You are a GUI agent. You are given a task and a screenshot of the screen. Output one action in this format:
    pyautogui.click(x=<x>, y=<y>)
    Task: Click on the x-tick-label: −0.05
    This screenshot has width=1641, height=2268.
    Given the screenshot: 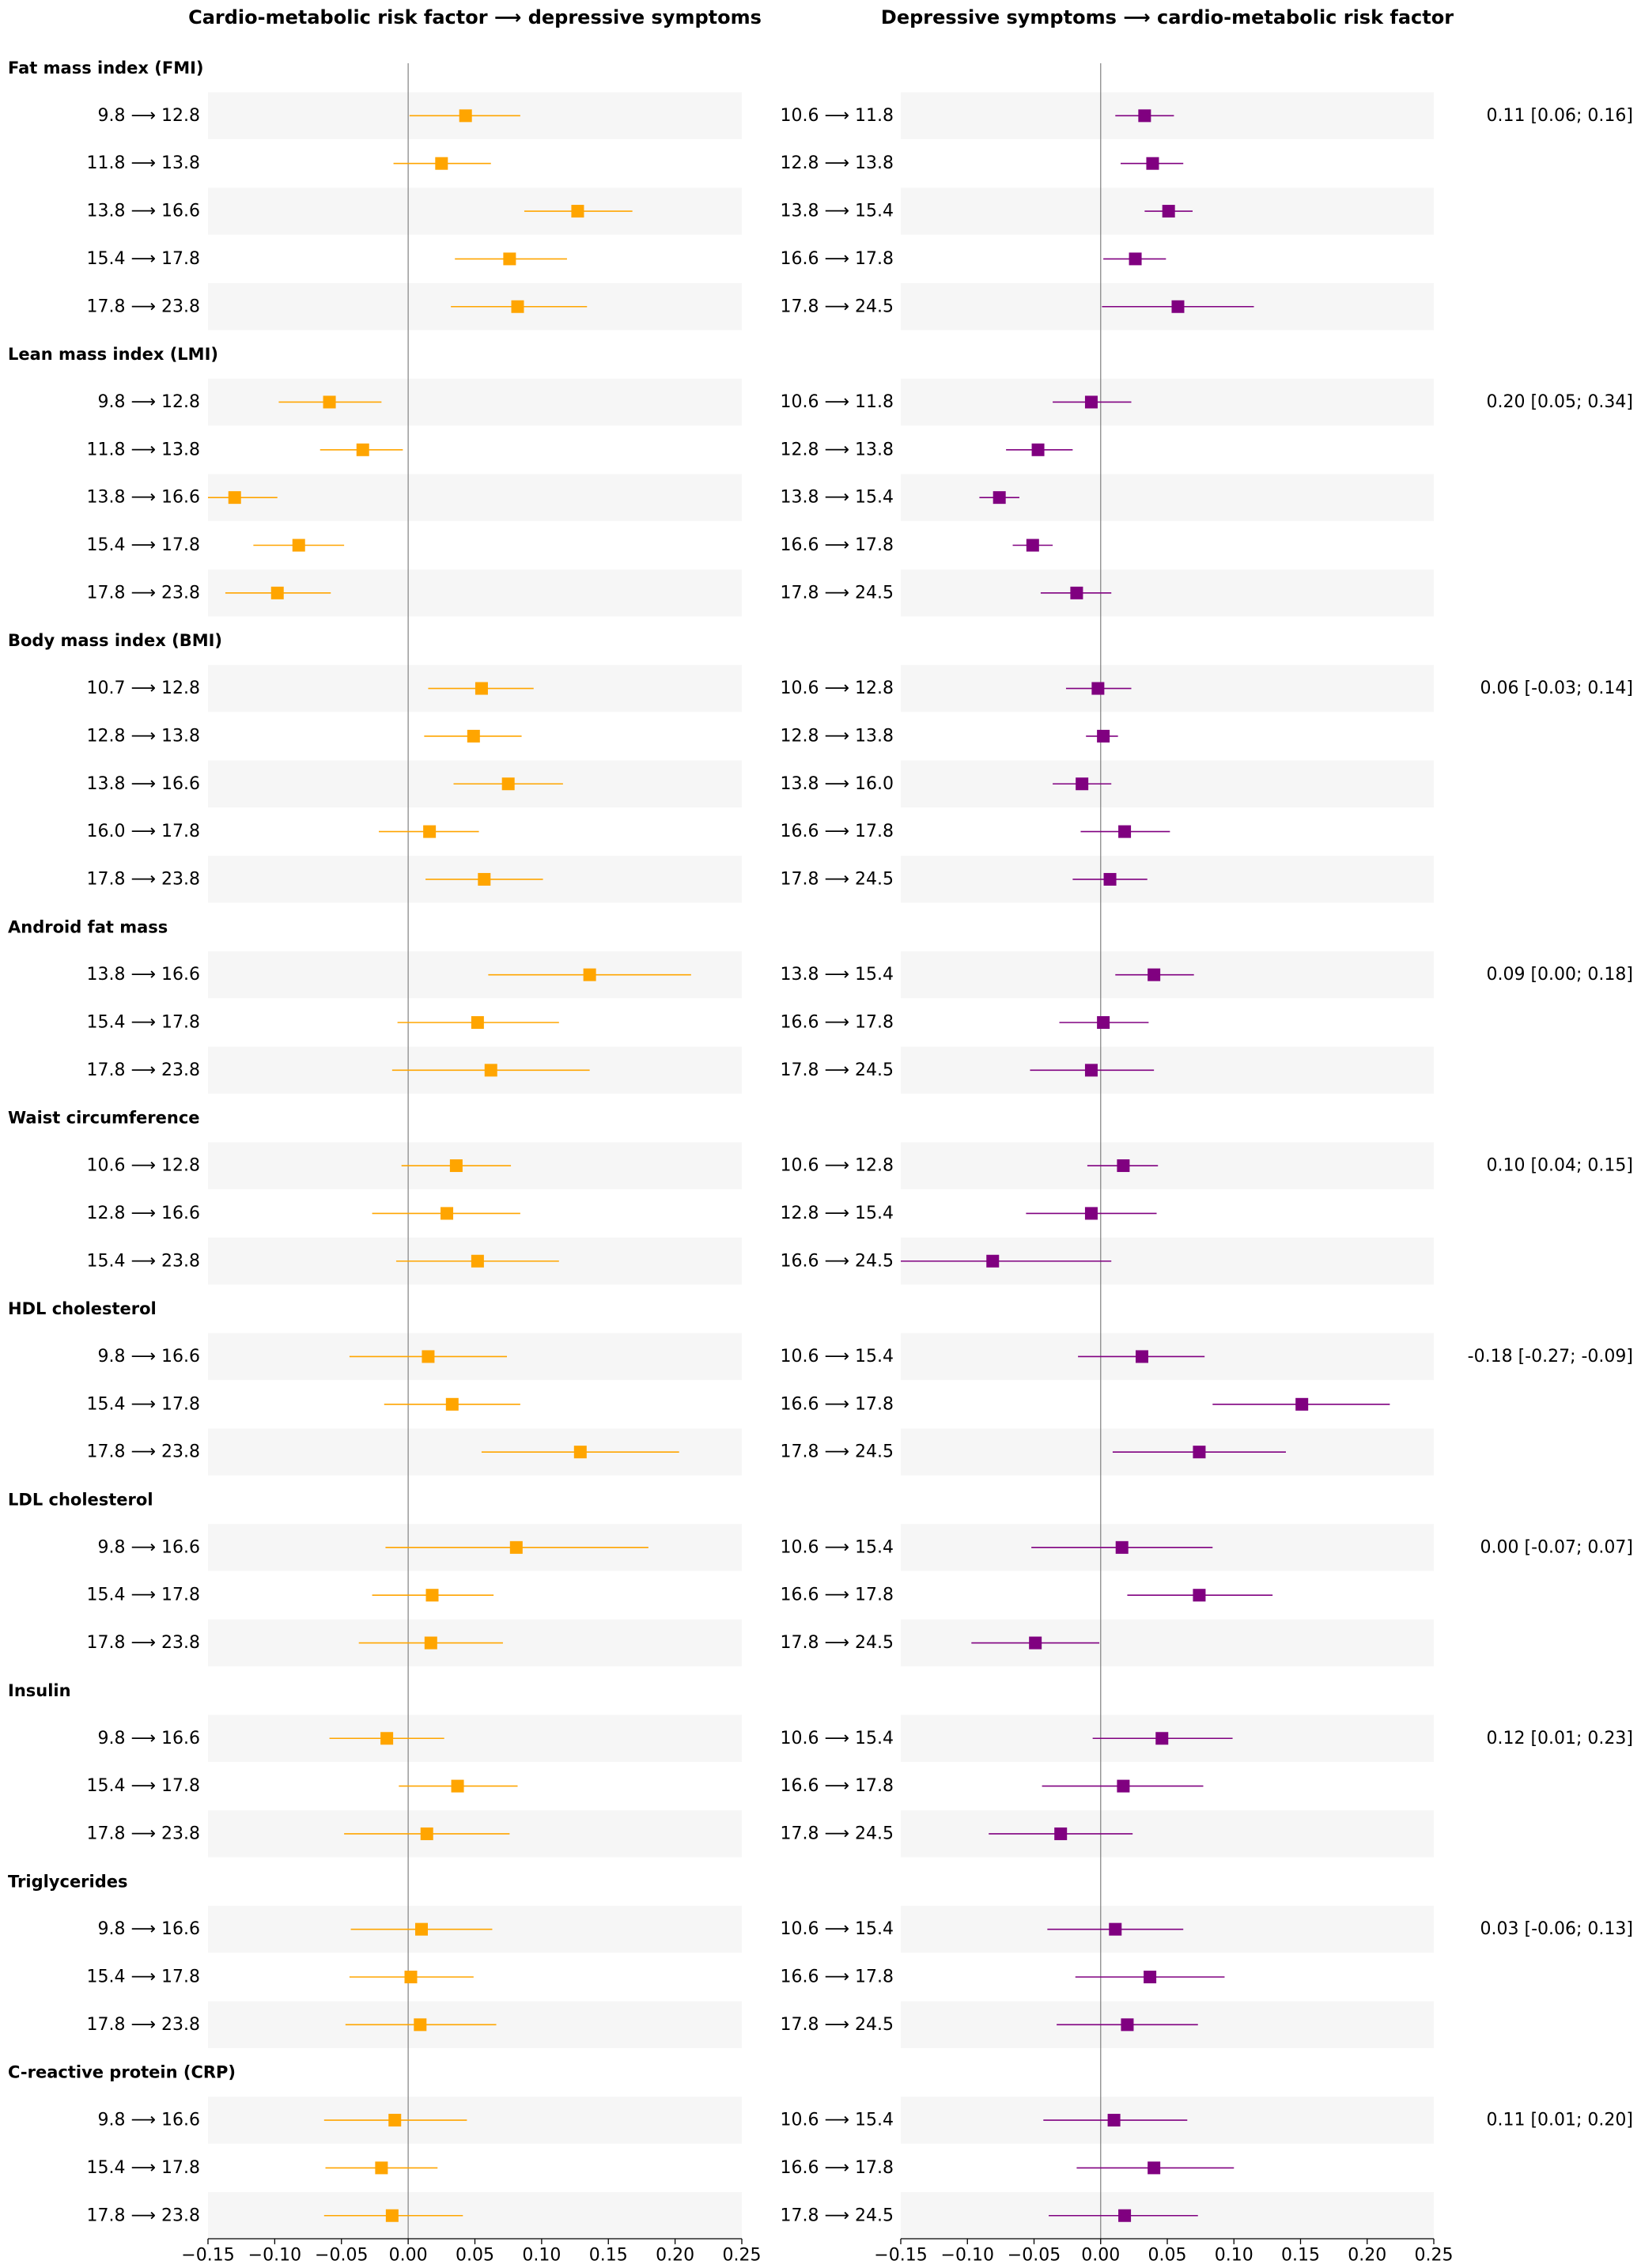 What is the action you would take?
    pyautogui.click(x=342, y=2256)
    